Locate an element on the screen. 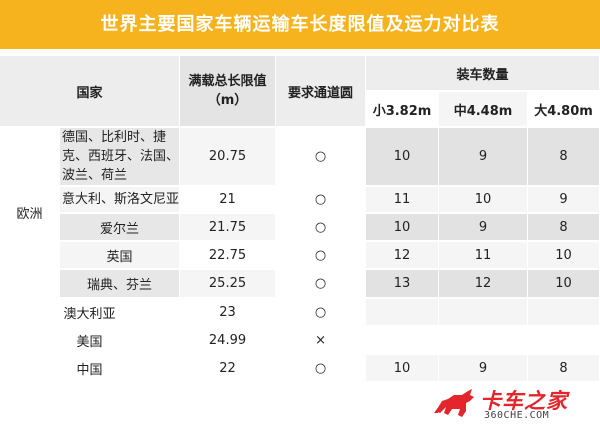  medium-cell: 12 is located at coordinates (484, 284).